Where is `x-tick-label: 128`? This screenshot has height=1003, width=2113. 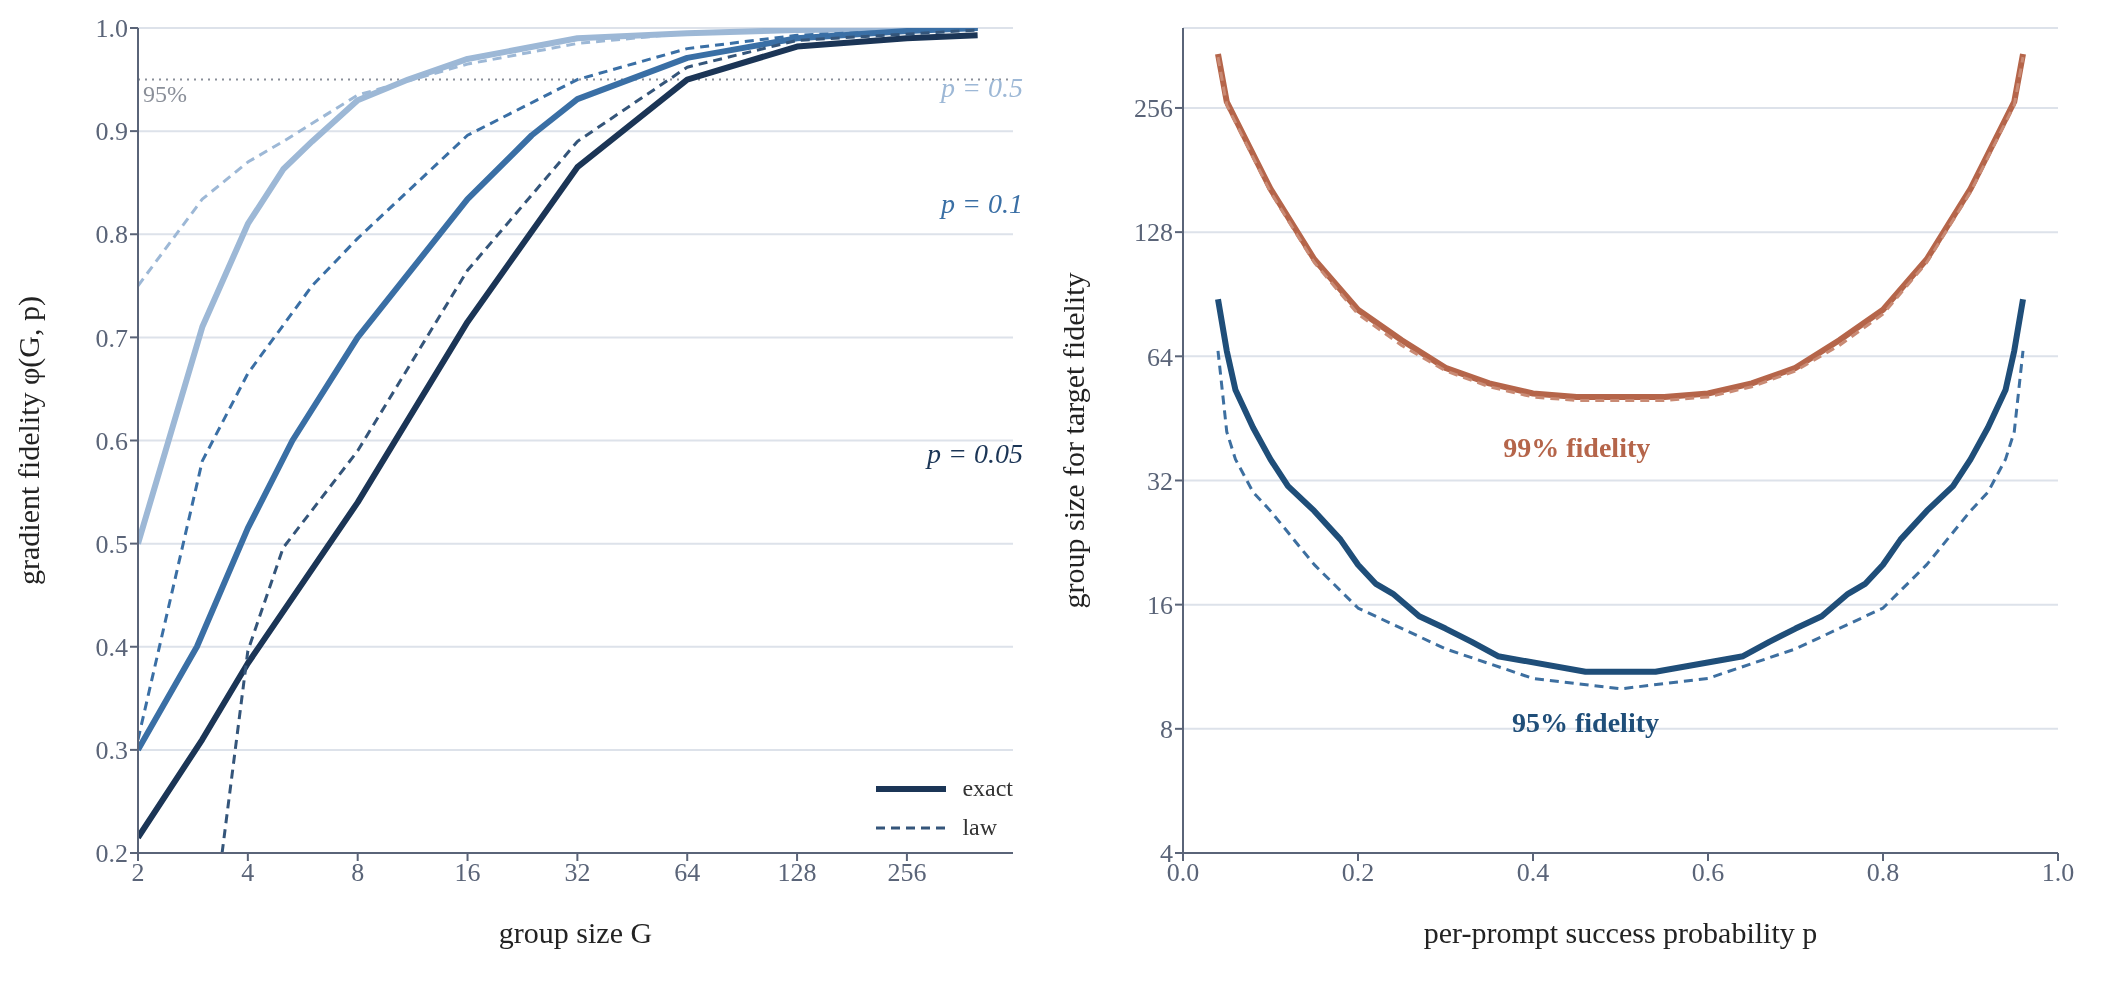 x-tick-label: 128 is located at coordinates (797, 873).